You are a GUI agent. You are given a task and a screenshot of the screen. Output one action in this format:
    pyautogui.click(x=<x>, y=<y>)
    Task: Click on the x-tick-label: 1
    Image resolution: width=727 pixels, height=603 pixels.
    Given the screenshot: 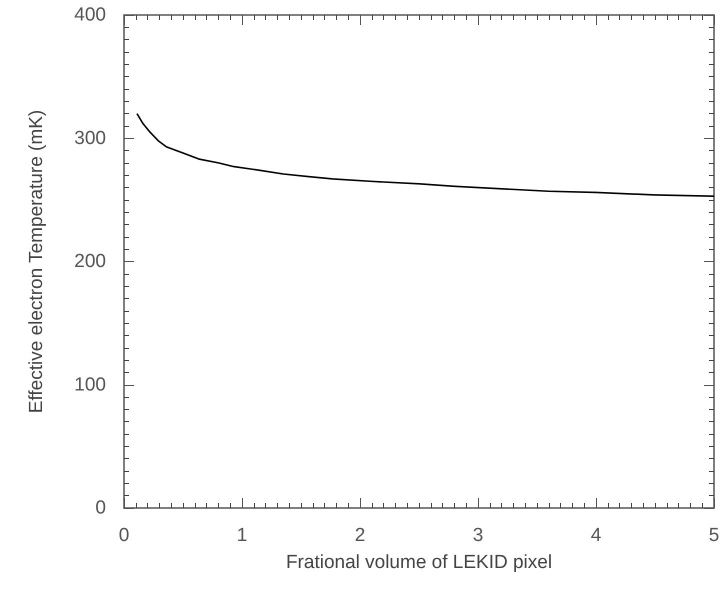 What is the action you would take?
    pyautogui.click(x=242, y=535)
    